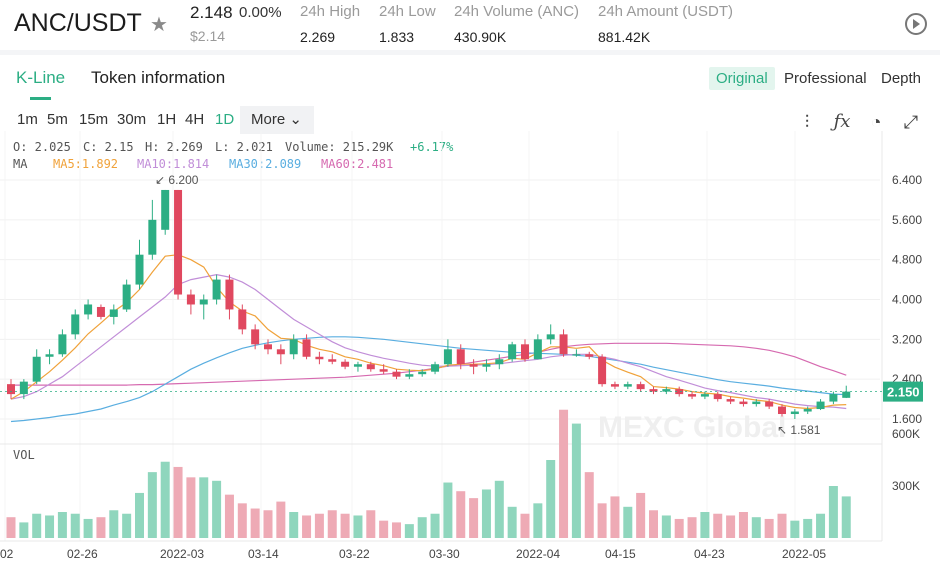 The height and width of the screenshot is (569, 940). I want to click on interval-5m: 5m, so click(57, 119).